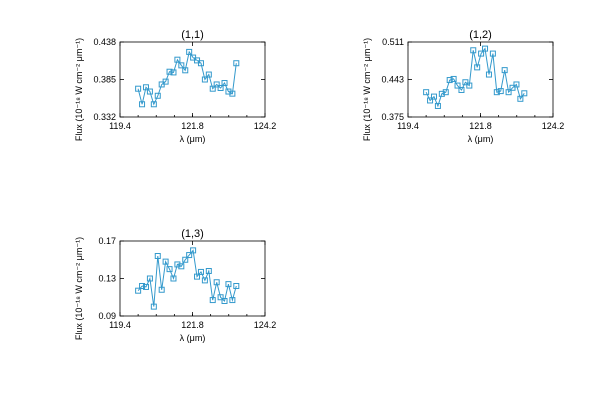  I want to click on y-tick-label: 0.17, so click(107, 241).